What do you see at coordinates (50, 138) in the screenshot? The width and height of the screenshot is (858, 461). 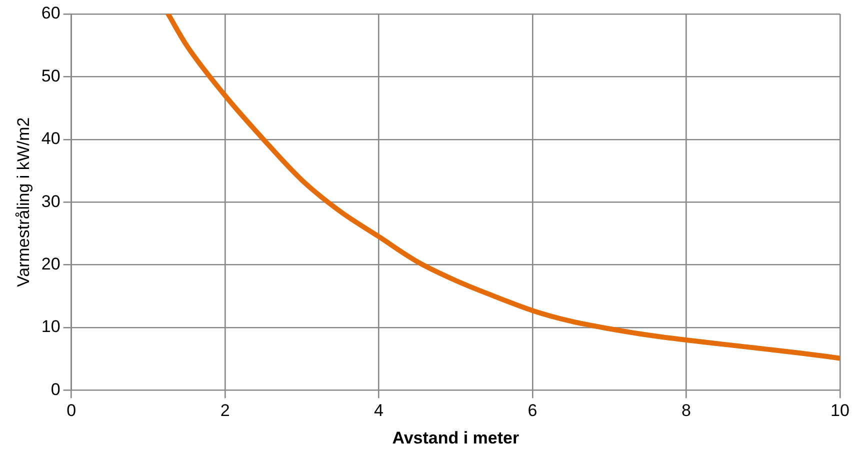 I see `y-tick-label: 40` at bounding box center [50, 138].